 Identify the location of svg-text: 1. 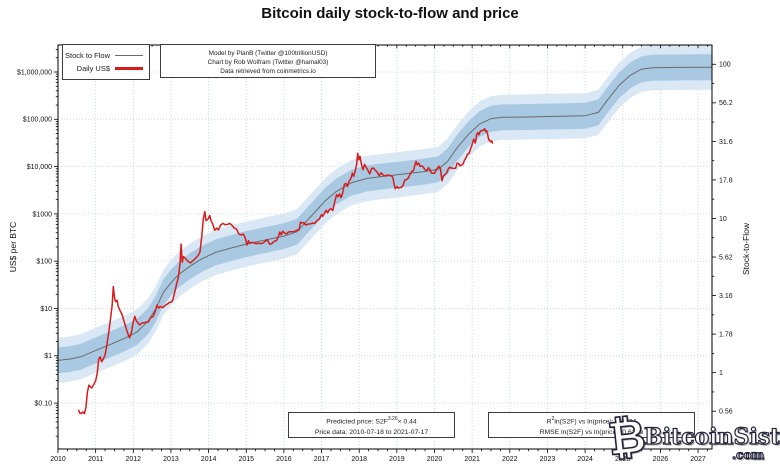
(721, 373).